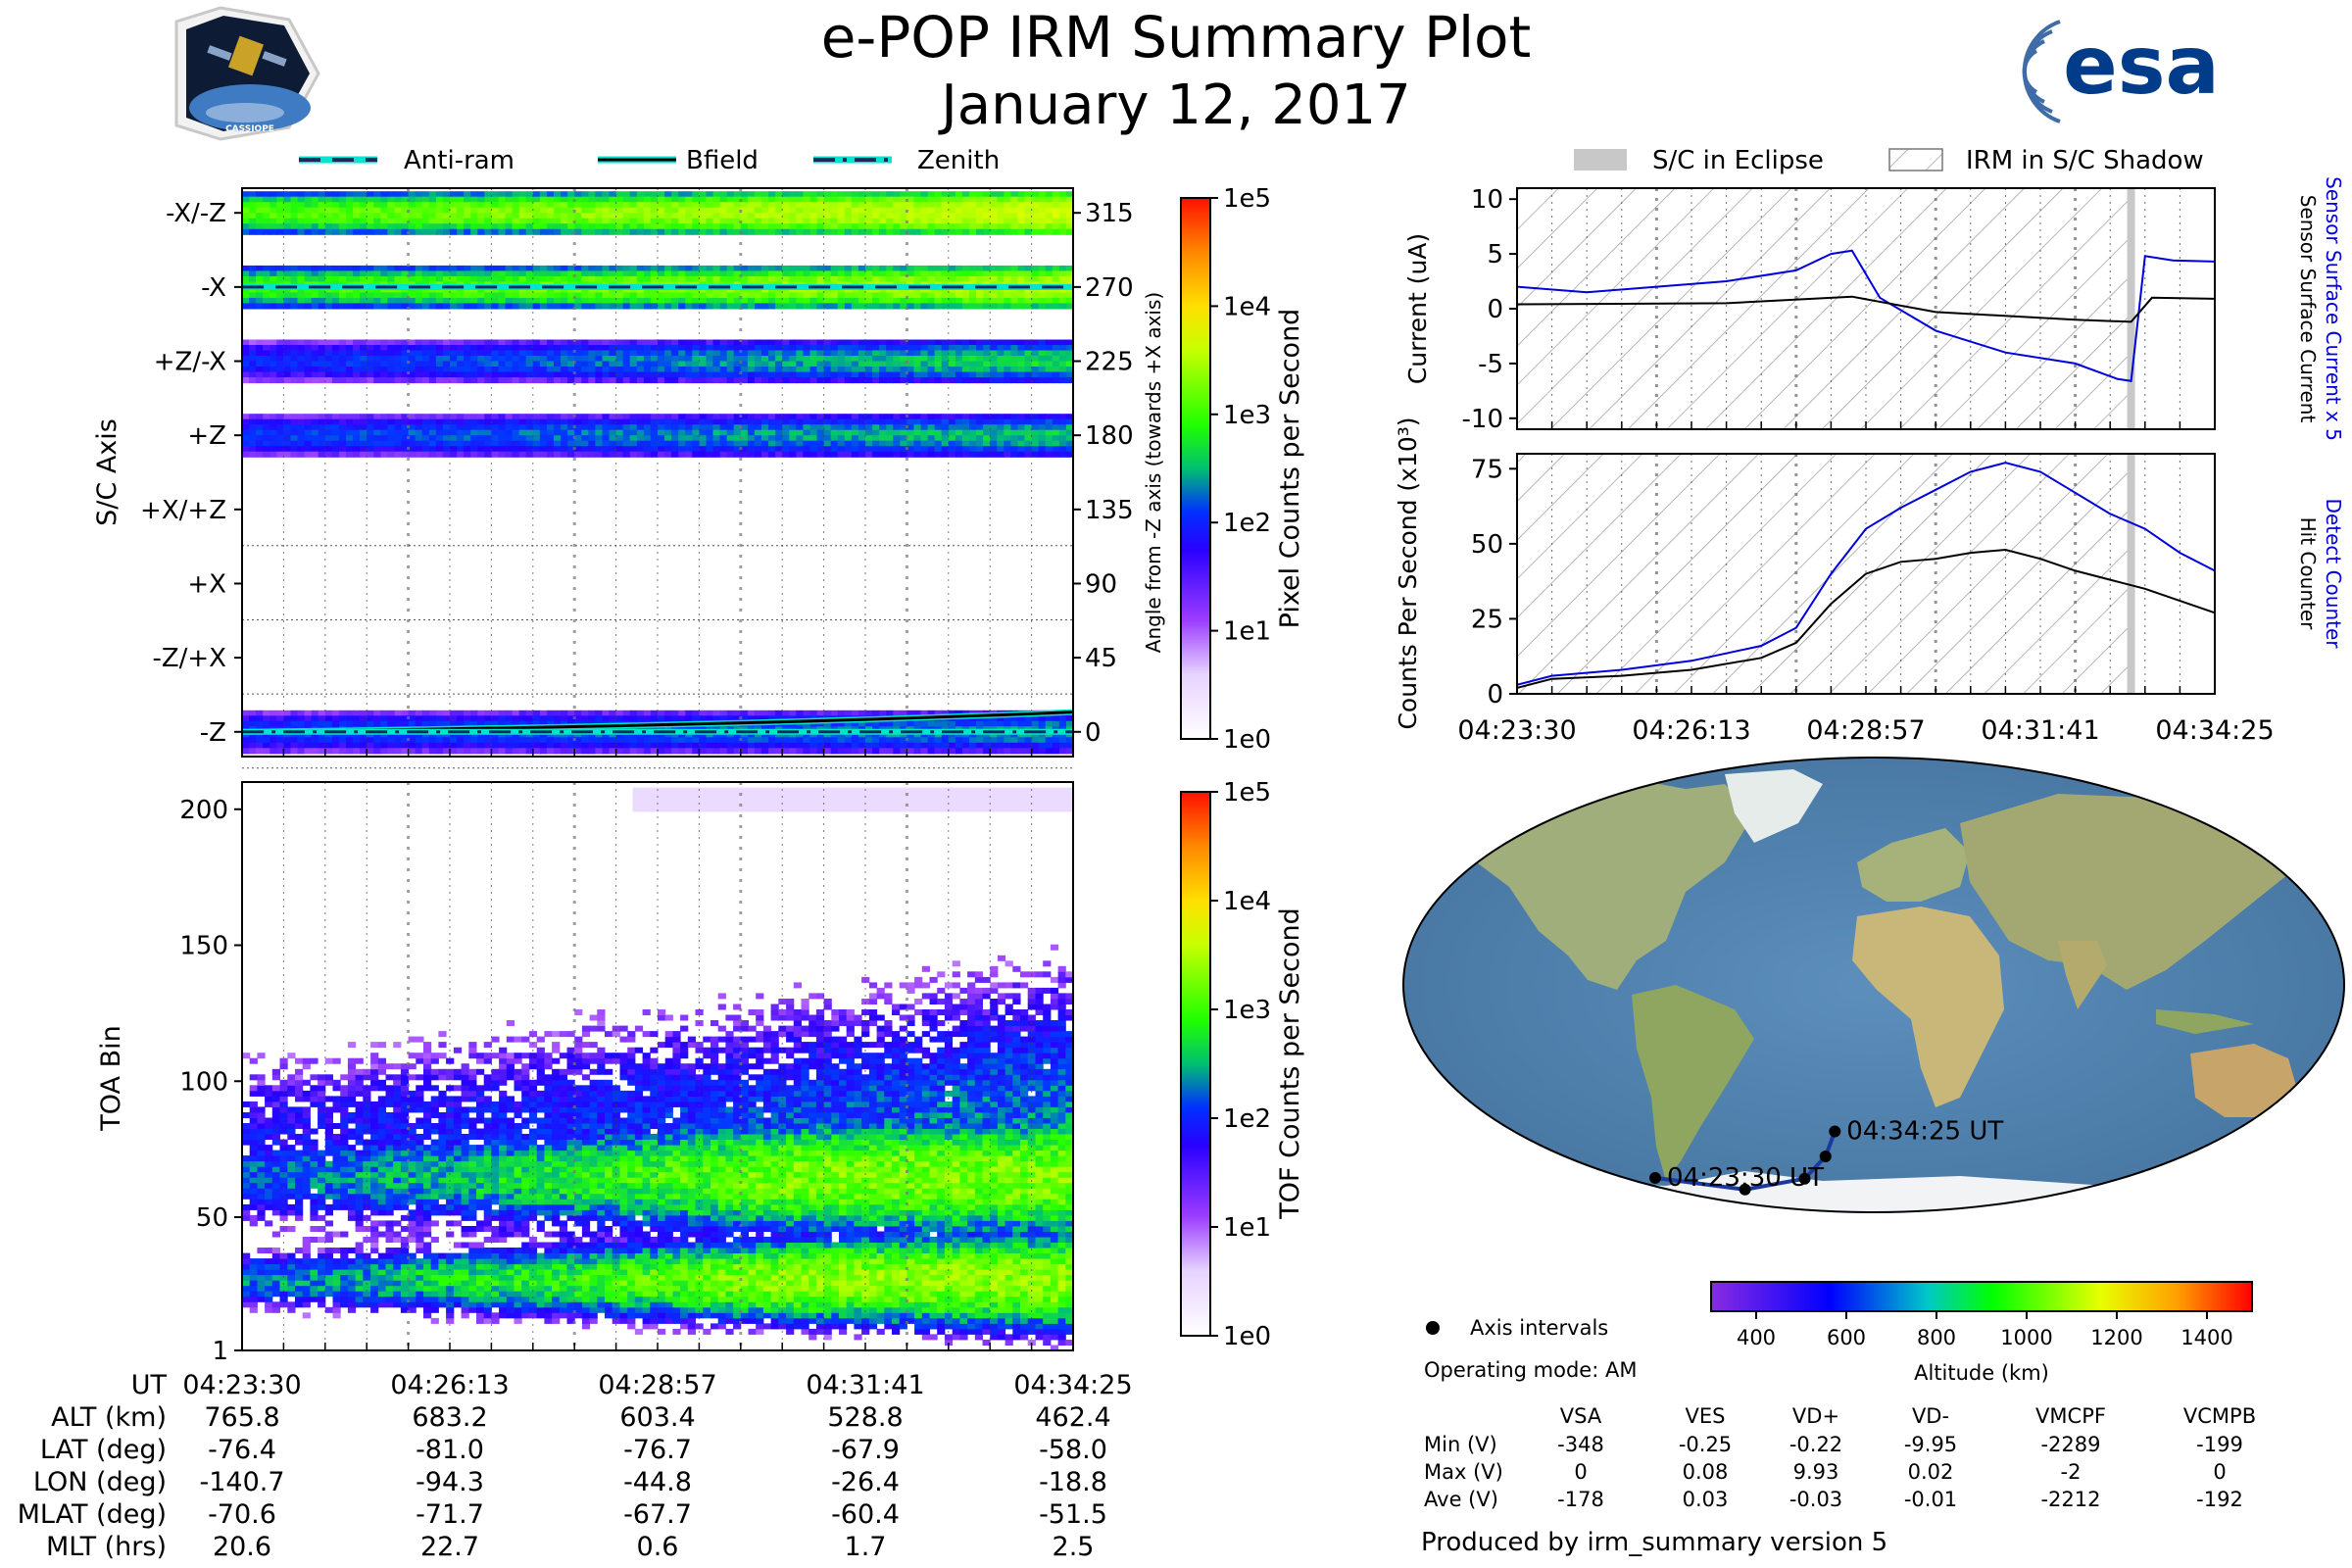  What do you see at coordinates (1109, 213) in the screenshot?
I see `pixel-angle-label: 315` at bounding box center [1109, 213].